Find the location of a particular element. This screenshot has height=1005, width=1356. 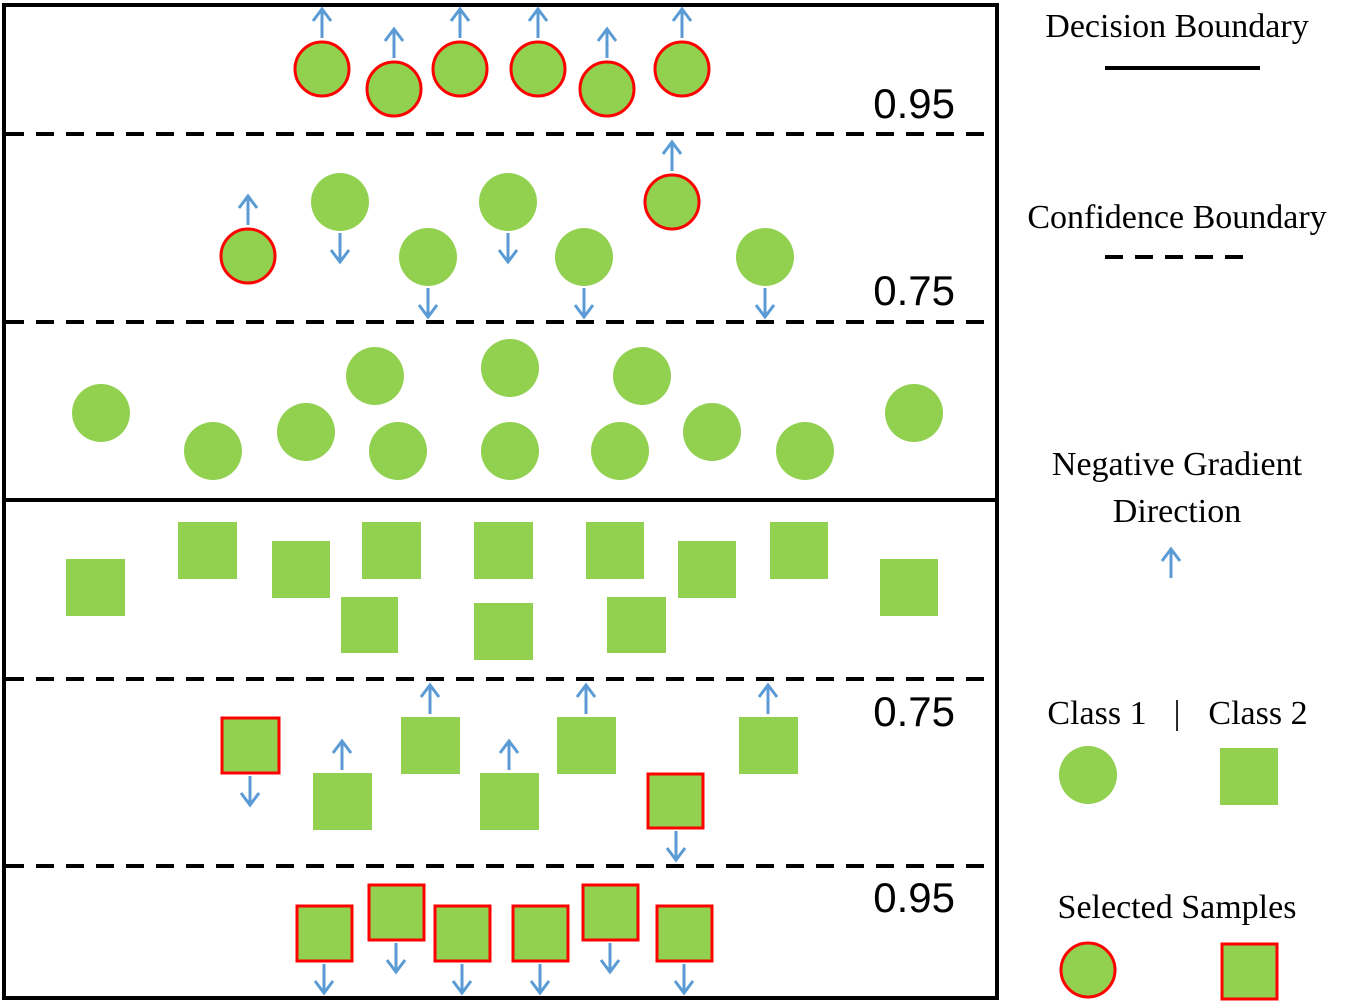

legend-class2-label: Class 2 is located at coordinates (1257, 713).